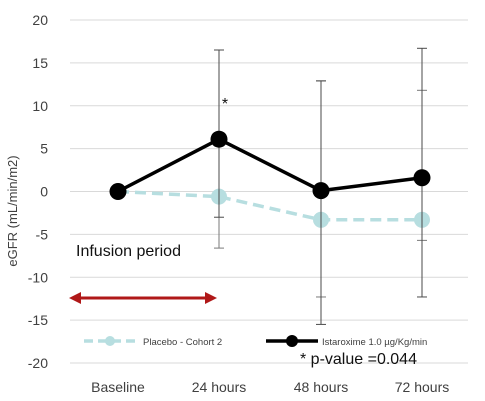  I want to click on y-axis-label: eGFR (mL/min/m2), so click(12, 210).